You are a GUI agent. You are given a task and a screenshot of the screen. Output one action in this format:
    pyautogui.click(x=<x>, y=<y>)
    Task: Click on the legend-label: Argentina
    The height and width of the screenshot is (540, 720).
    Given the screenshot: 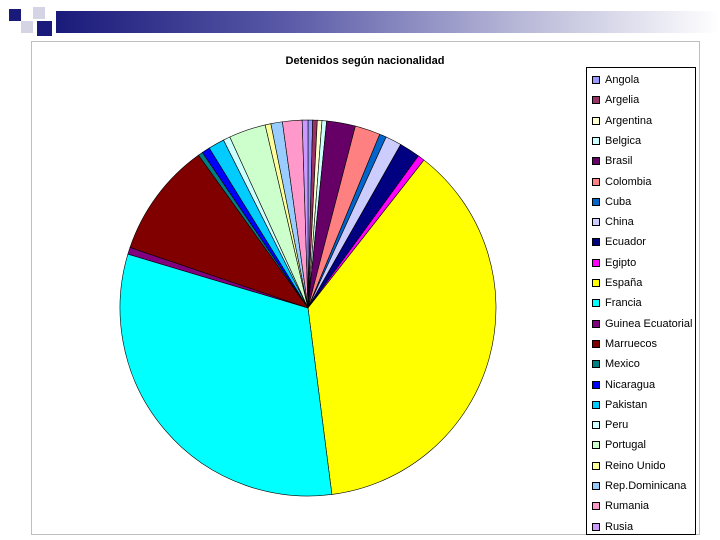 What is the action you would take?
    pyautogui.click(x=629, y=120)
    